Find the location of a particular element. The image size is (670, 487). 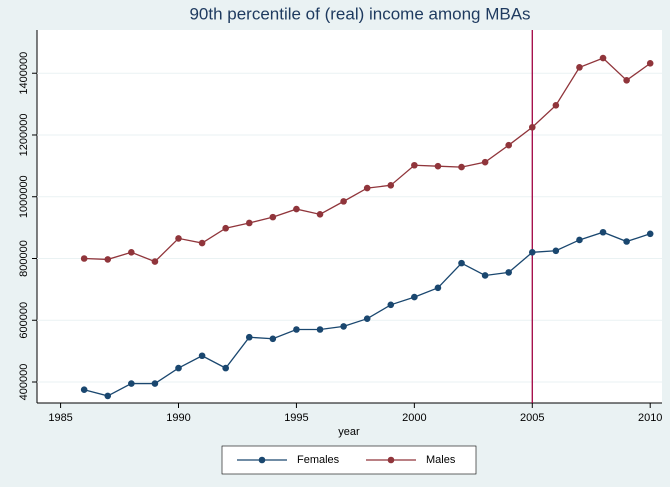

y-tick-label: 1400000 is located at coordinates (24, 73).